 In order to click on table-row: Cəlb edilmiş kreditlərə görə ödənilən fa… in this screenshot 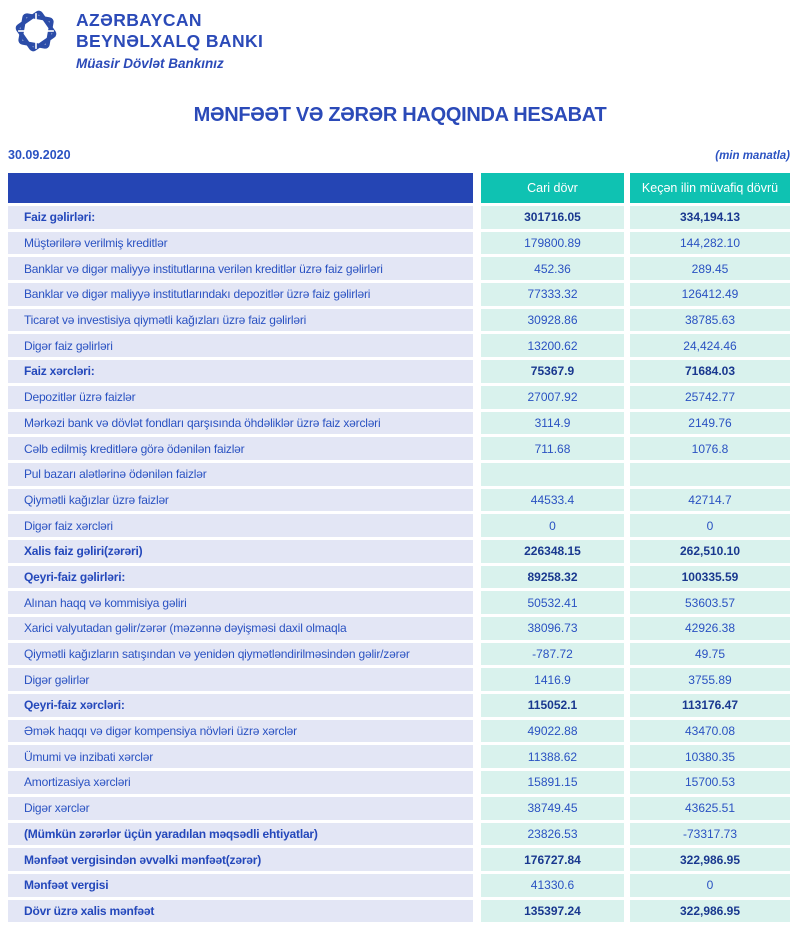, I will do `click(399, 448)`.